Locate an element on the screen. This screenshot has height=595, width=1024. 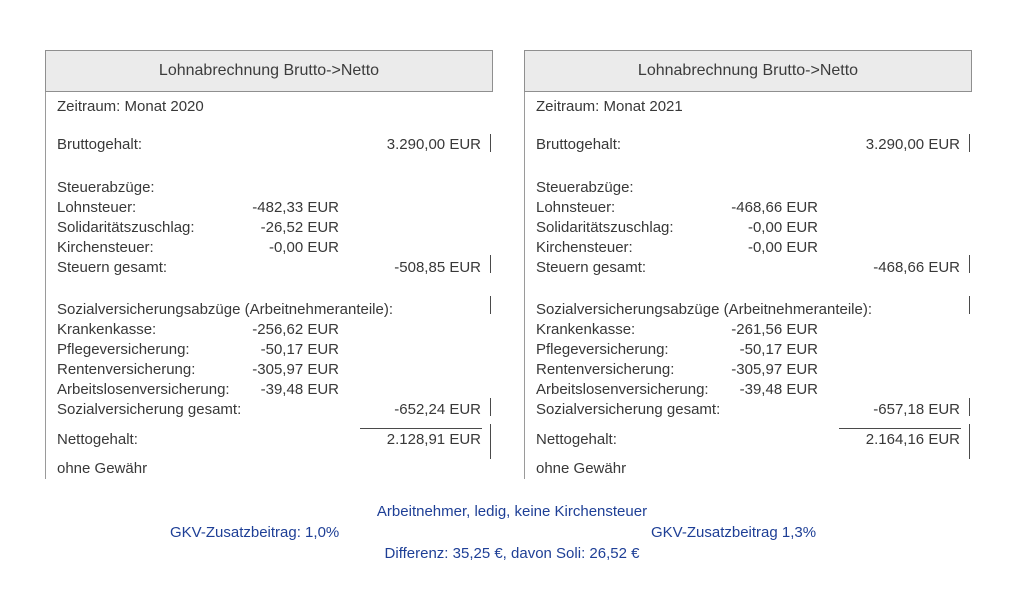
social-row-value: -261,56 EUR is located at coordinates (774, 329).